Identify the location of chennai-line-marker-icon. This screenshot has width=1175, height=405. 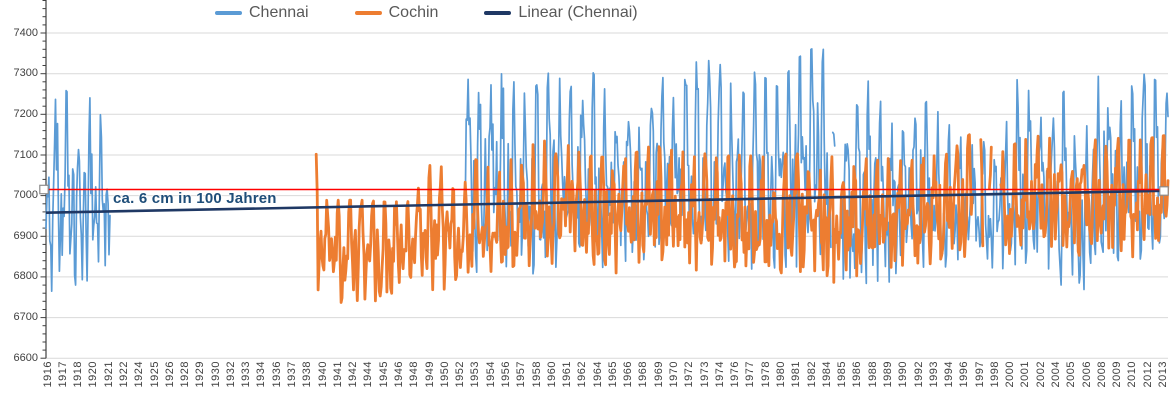
(228, 13).